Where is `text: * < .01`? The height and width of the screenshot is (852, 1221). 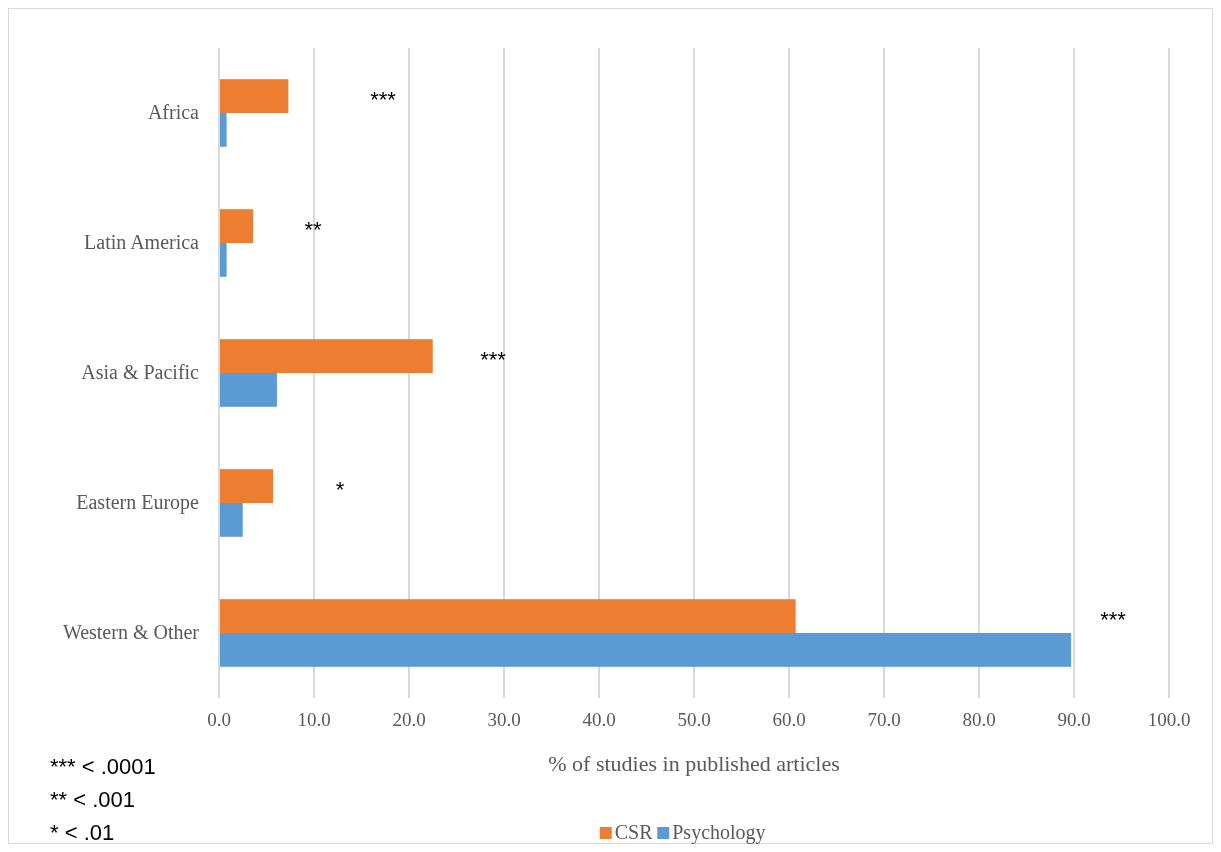 text: * < .01 is located at coordinates (82, 832).